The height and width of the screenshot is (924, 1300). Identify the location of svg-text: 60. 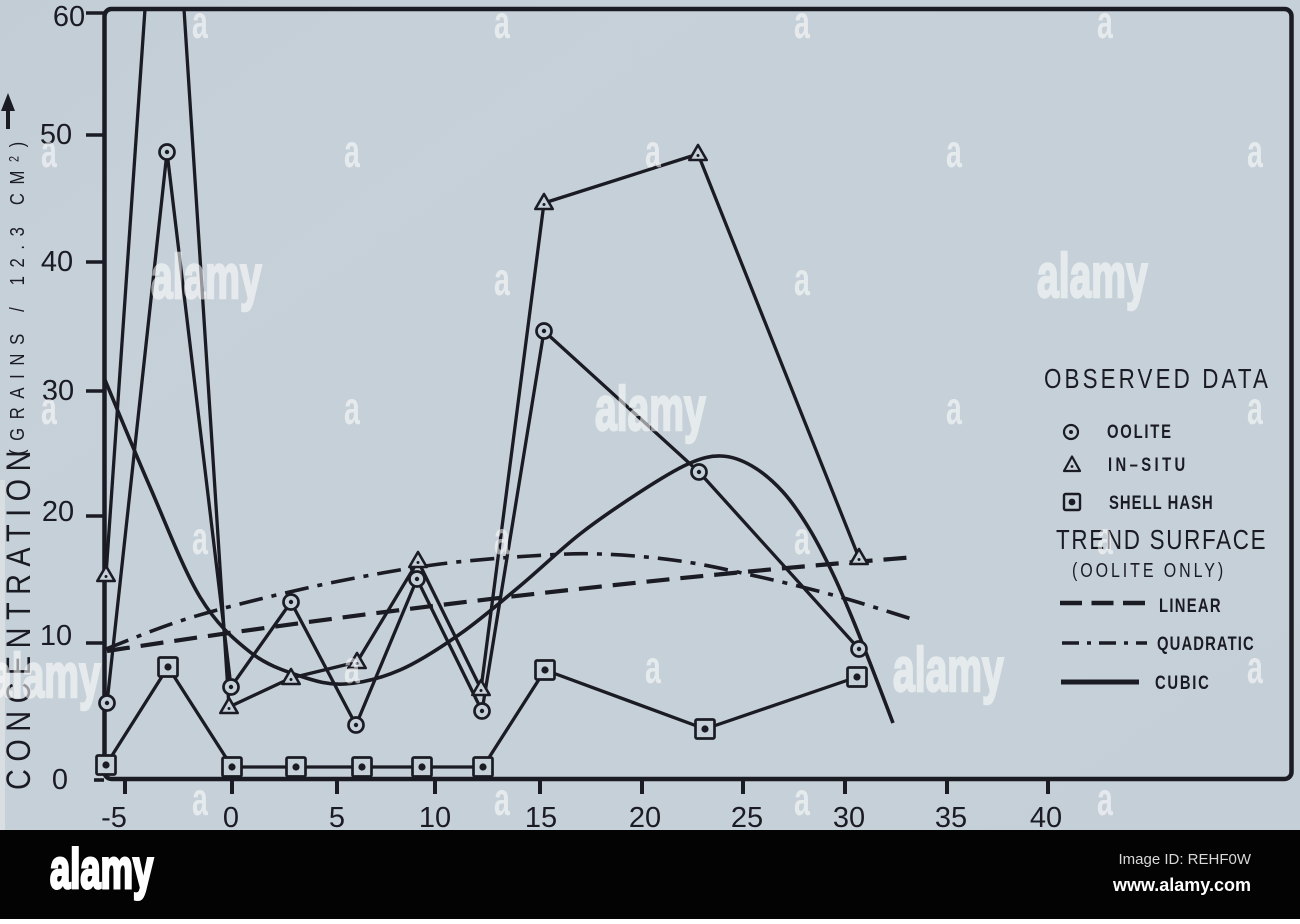
(69, 17).